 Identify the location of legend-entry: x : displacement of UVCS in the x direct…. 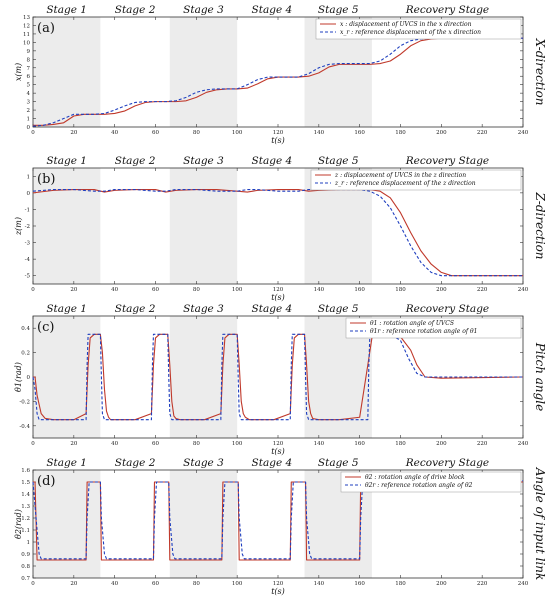
(406, 24).